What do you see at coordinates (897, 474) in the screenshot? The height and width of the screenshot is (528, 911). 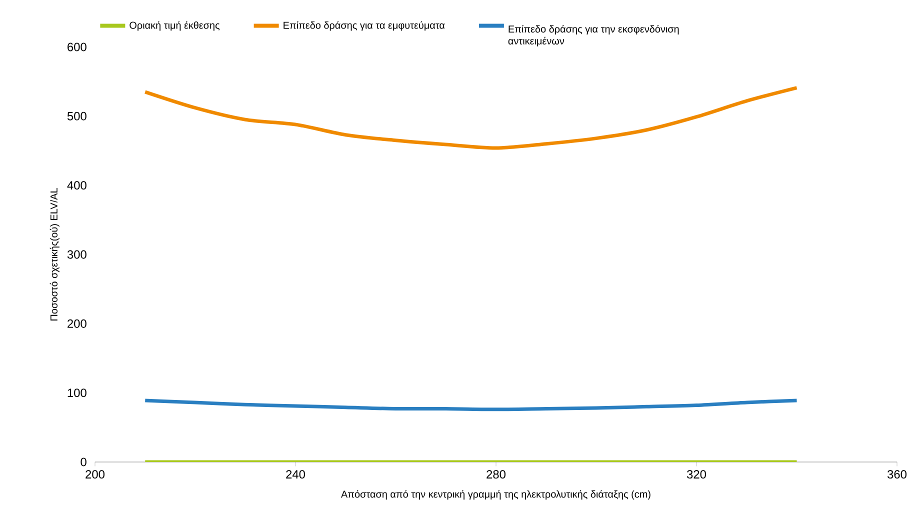 I see `x-tick-label: 360` at bounding box center [897, 474].